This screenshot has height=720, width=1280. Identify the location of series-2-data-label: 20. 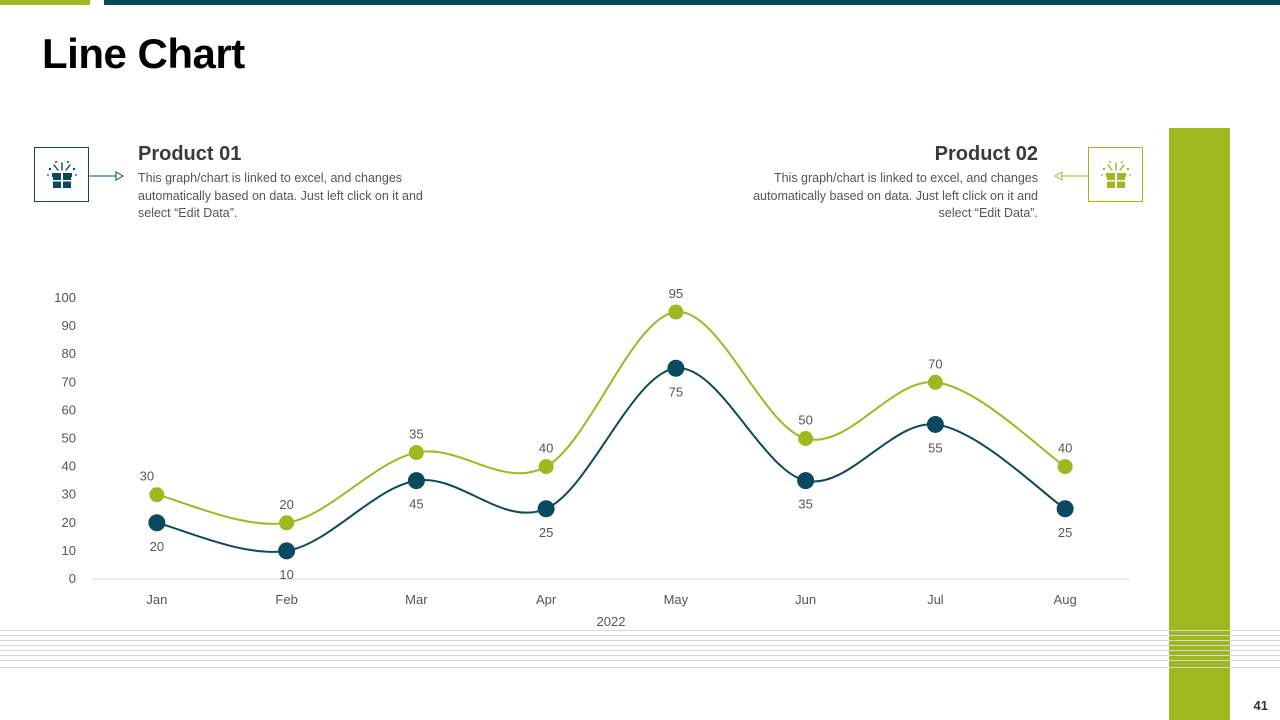
(157, 546).